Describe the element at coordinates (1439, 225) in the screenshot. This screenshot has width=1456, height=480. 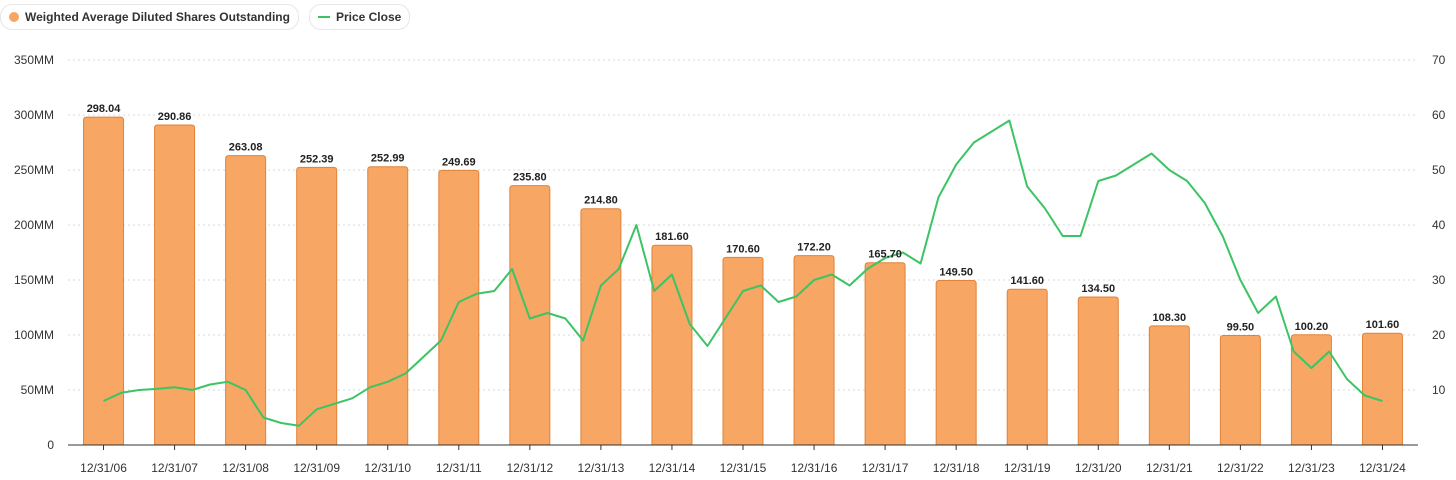
I see `y-right-tick-label: 40` at that location.